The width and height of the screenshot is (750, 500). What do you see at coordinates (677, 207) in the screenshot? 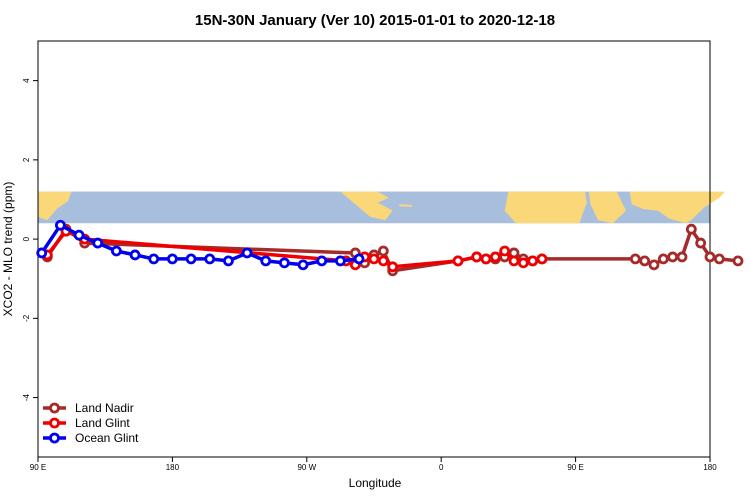
I see `map-land-india` at bounding box center [677, 207].